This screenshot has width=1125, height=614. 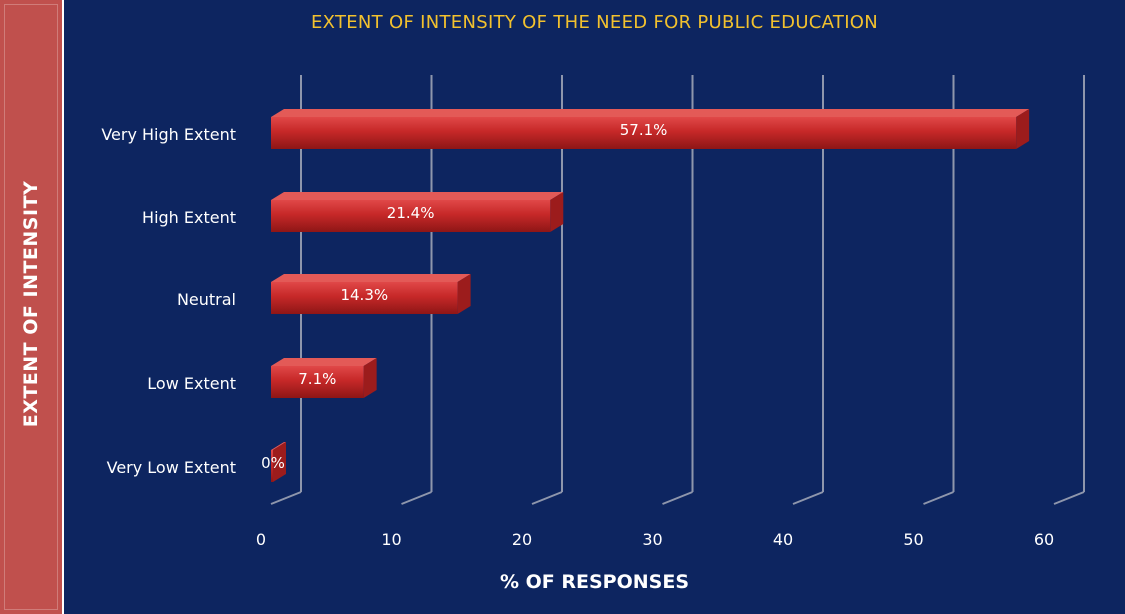 What do you see at coordinates (189, 217) in the screenshot?
I see `category-label: High Extent` at bounding box center [189, 217].